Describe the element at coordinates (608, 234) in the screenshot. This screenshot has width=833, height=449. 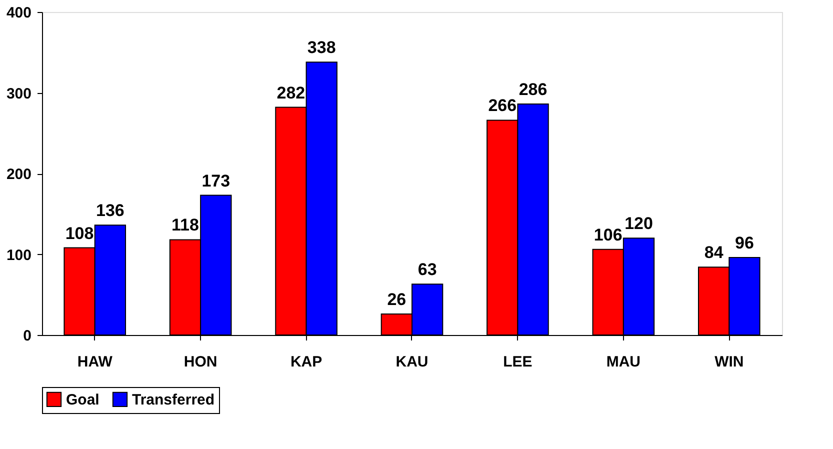
I see `data-label: 106` at that location.